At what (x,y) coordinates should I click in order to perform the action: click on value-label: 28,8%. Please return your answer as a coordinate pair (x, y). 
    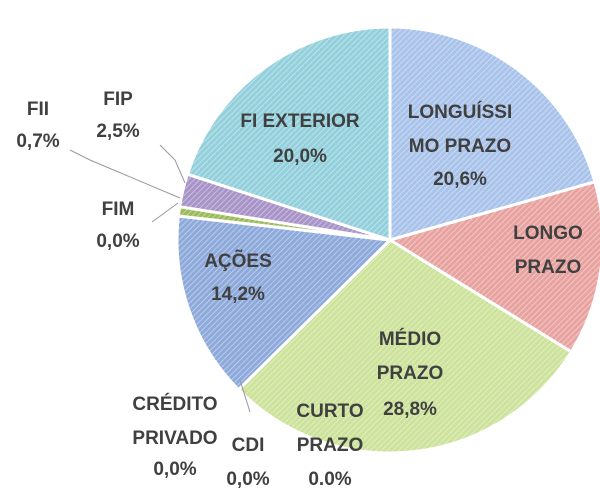
    Looking at the image, I should click on (410, 409).